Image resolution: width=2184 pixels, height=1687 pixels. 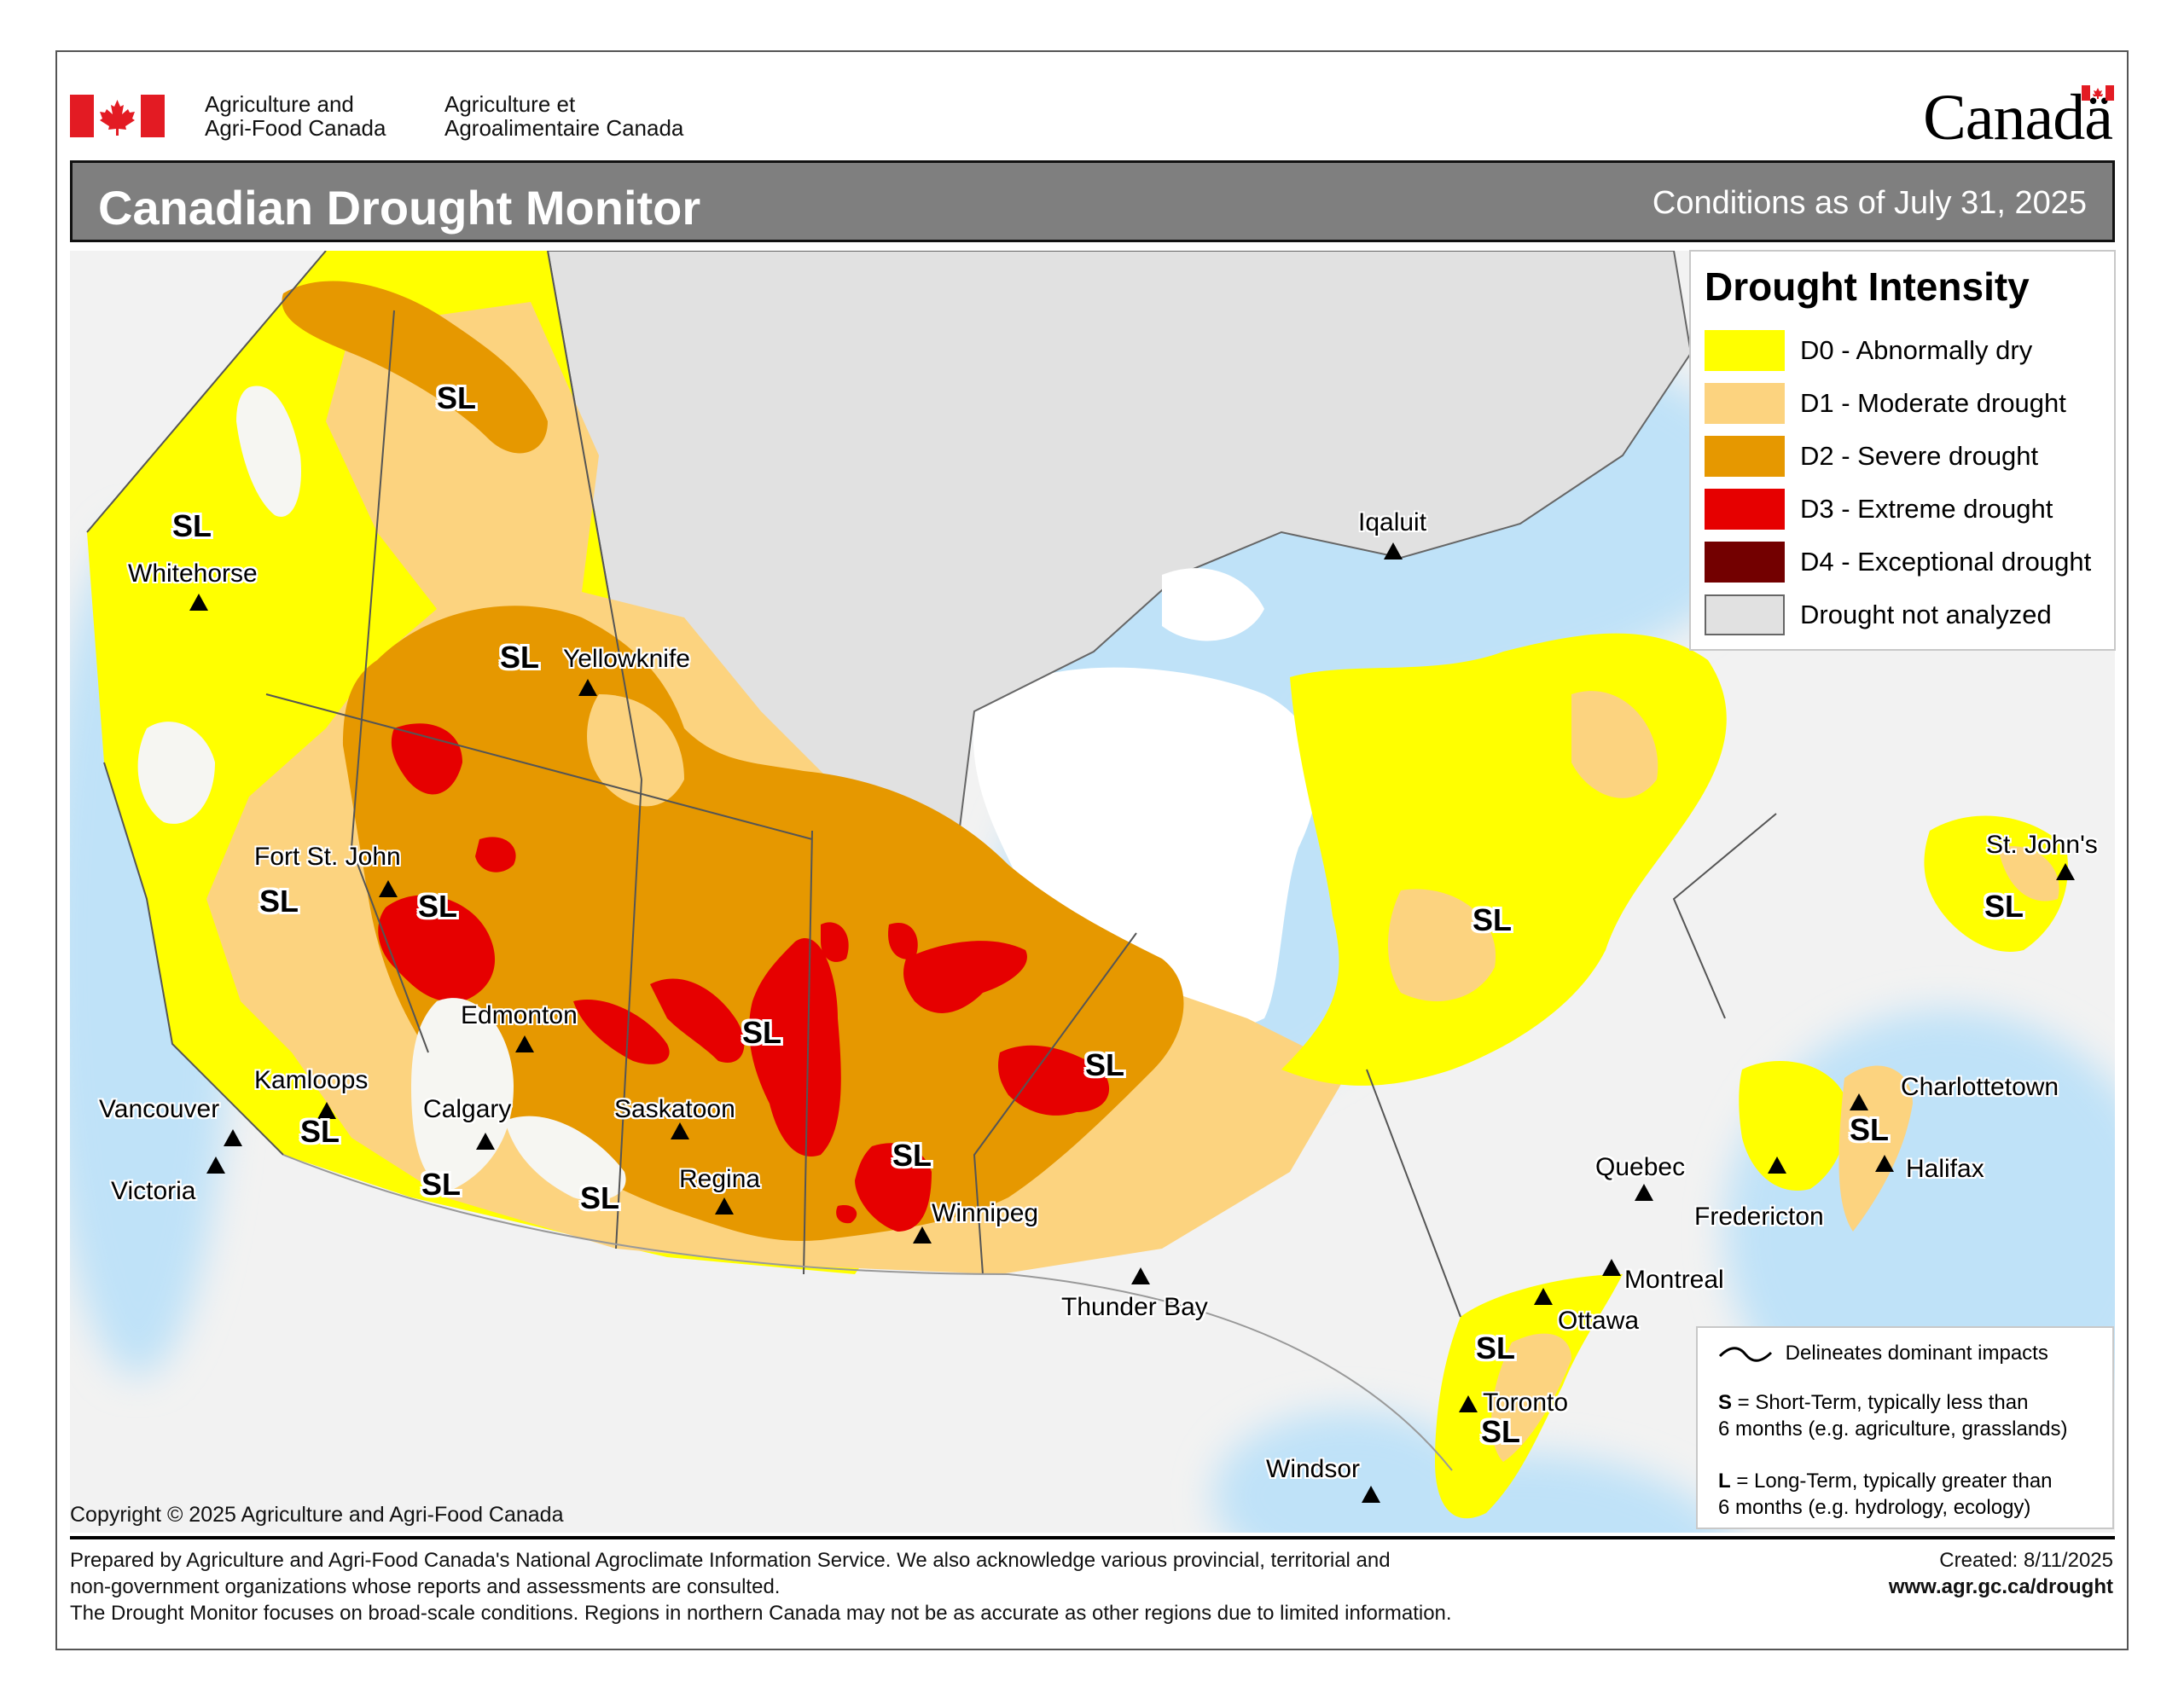 I want to click on created-date: Created: 8/11/2025, so click(x=2026, y=1561).